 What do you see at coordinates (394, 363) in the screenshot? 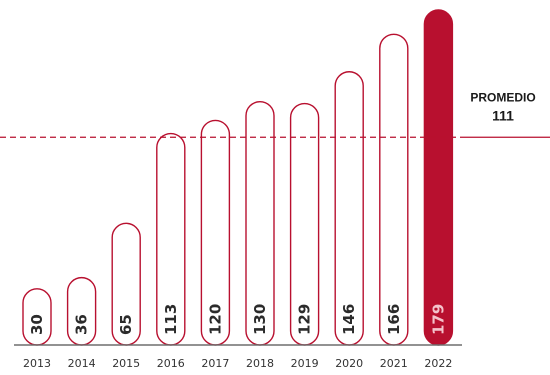
I see `year-label-2021: 2021` at bounding box center [394, 363].